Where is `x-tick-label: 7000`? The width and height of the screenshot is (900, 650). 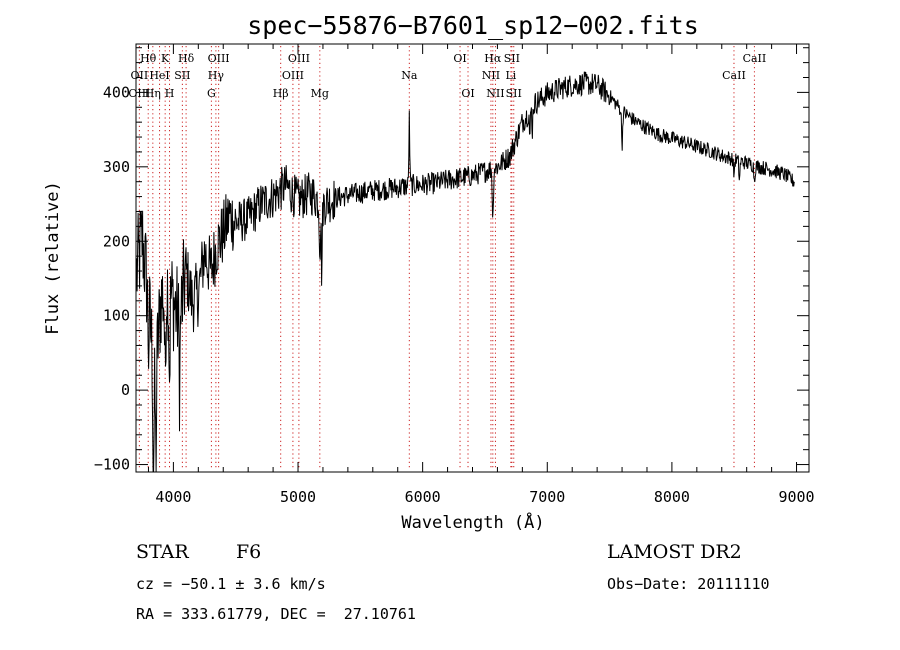
x-tick-label: 7000 is located at coordinates (547, 497).